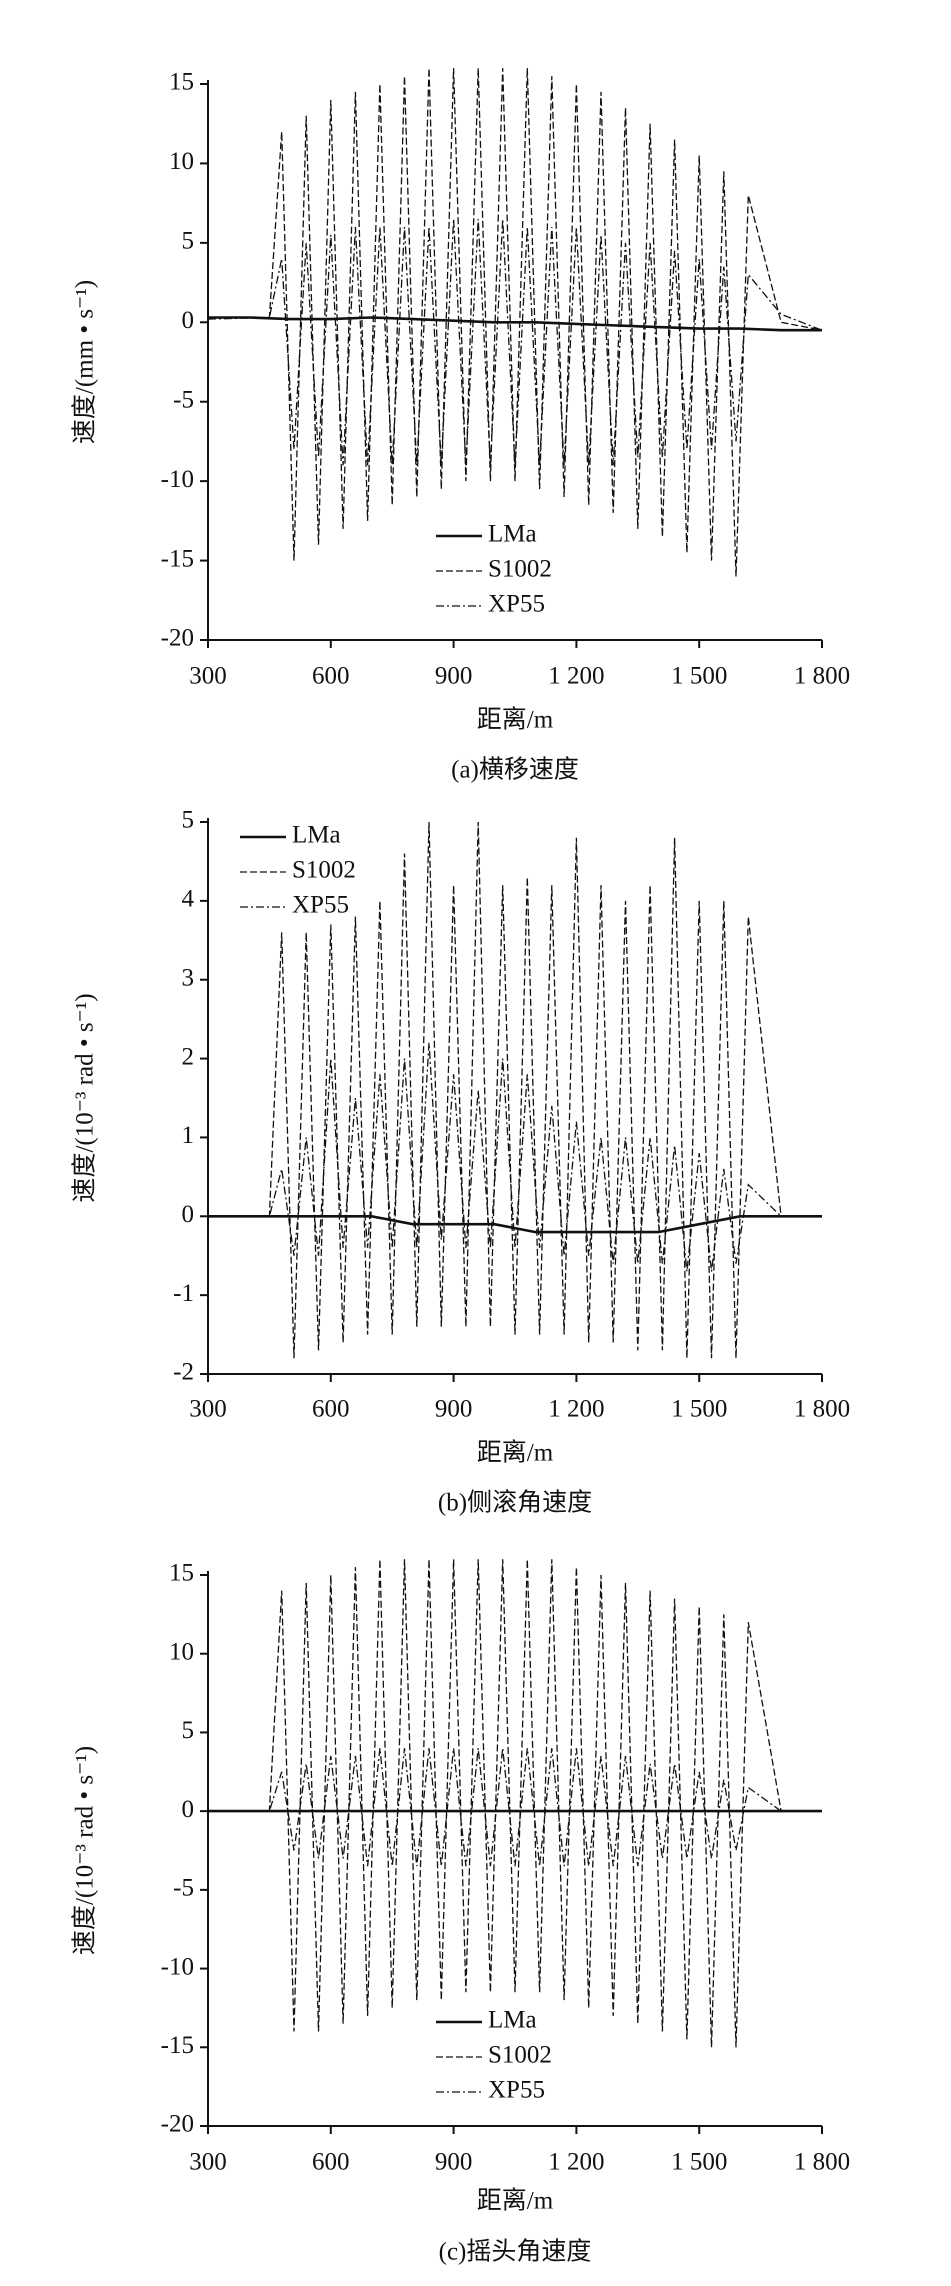 The height and width of the screenshot is (2286, 951). Describe the element at coordinates (515, 1503) in the screenshot. I see `caption: (b)侧滚角速度` at that location.